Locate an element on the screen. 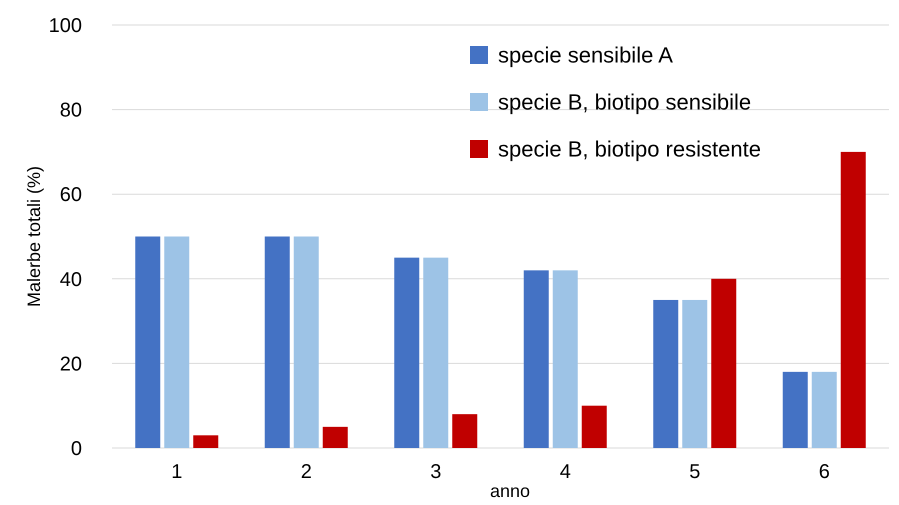 The image size is (899, 505). y-tick-label: 60 is located at coordinates (71, 195).